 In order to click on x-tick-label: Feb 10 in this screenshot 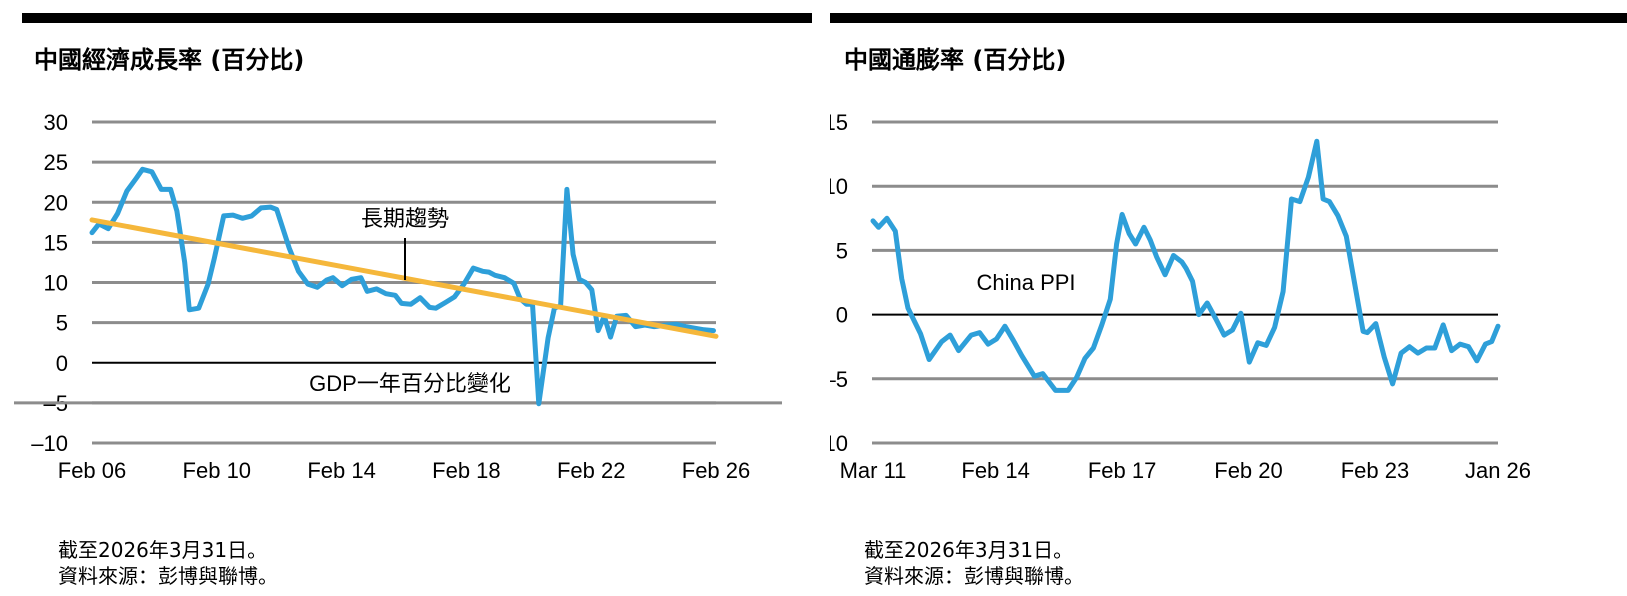, I will do `click(217, 470)`.